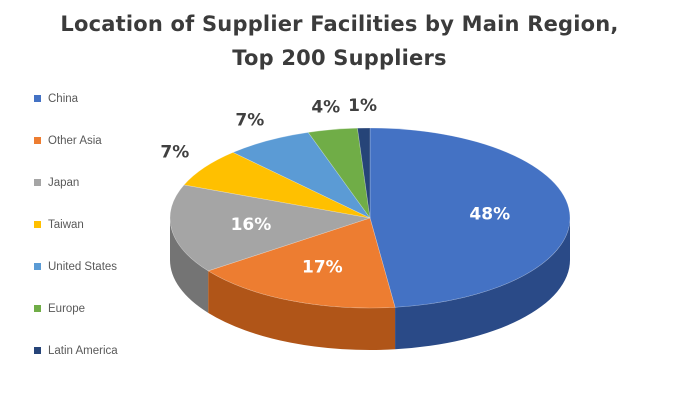 The height and width of the screenshot is (414, 679). I want to click on pie-slice-china, so click(470, 217).